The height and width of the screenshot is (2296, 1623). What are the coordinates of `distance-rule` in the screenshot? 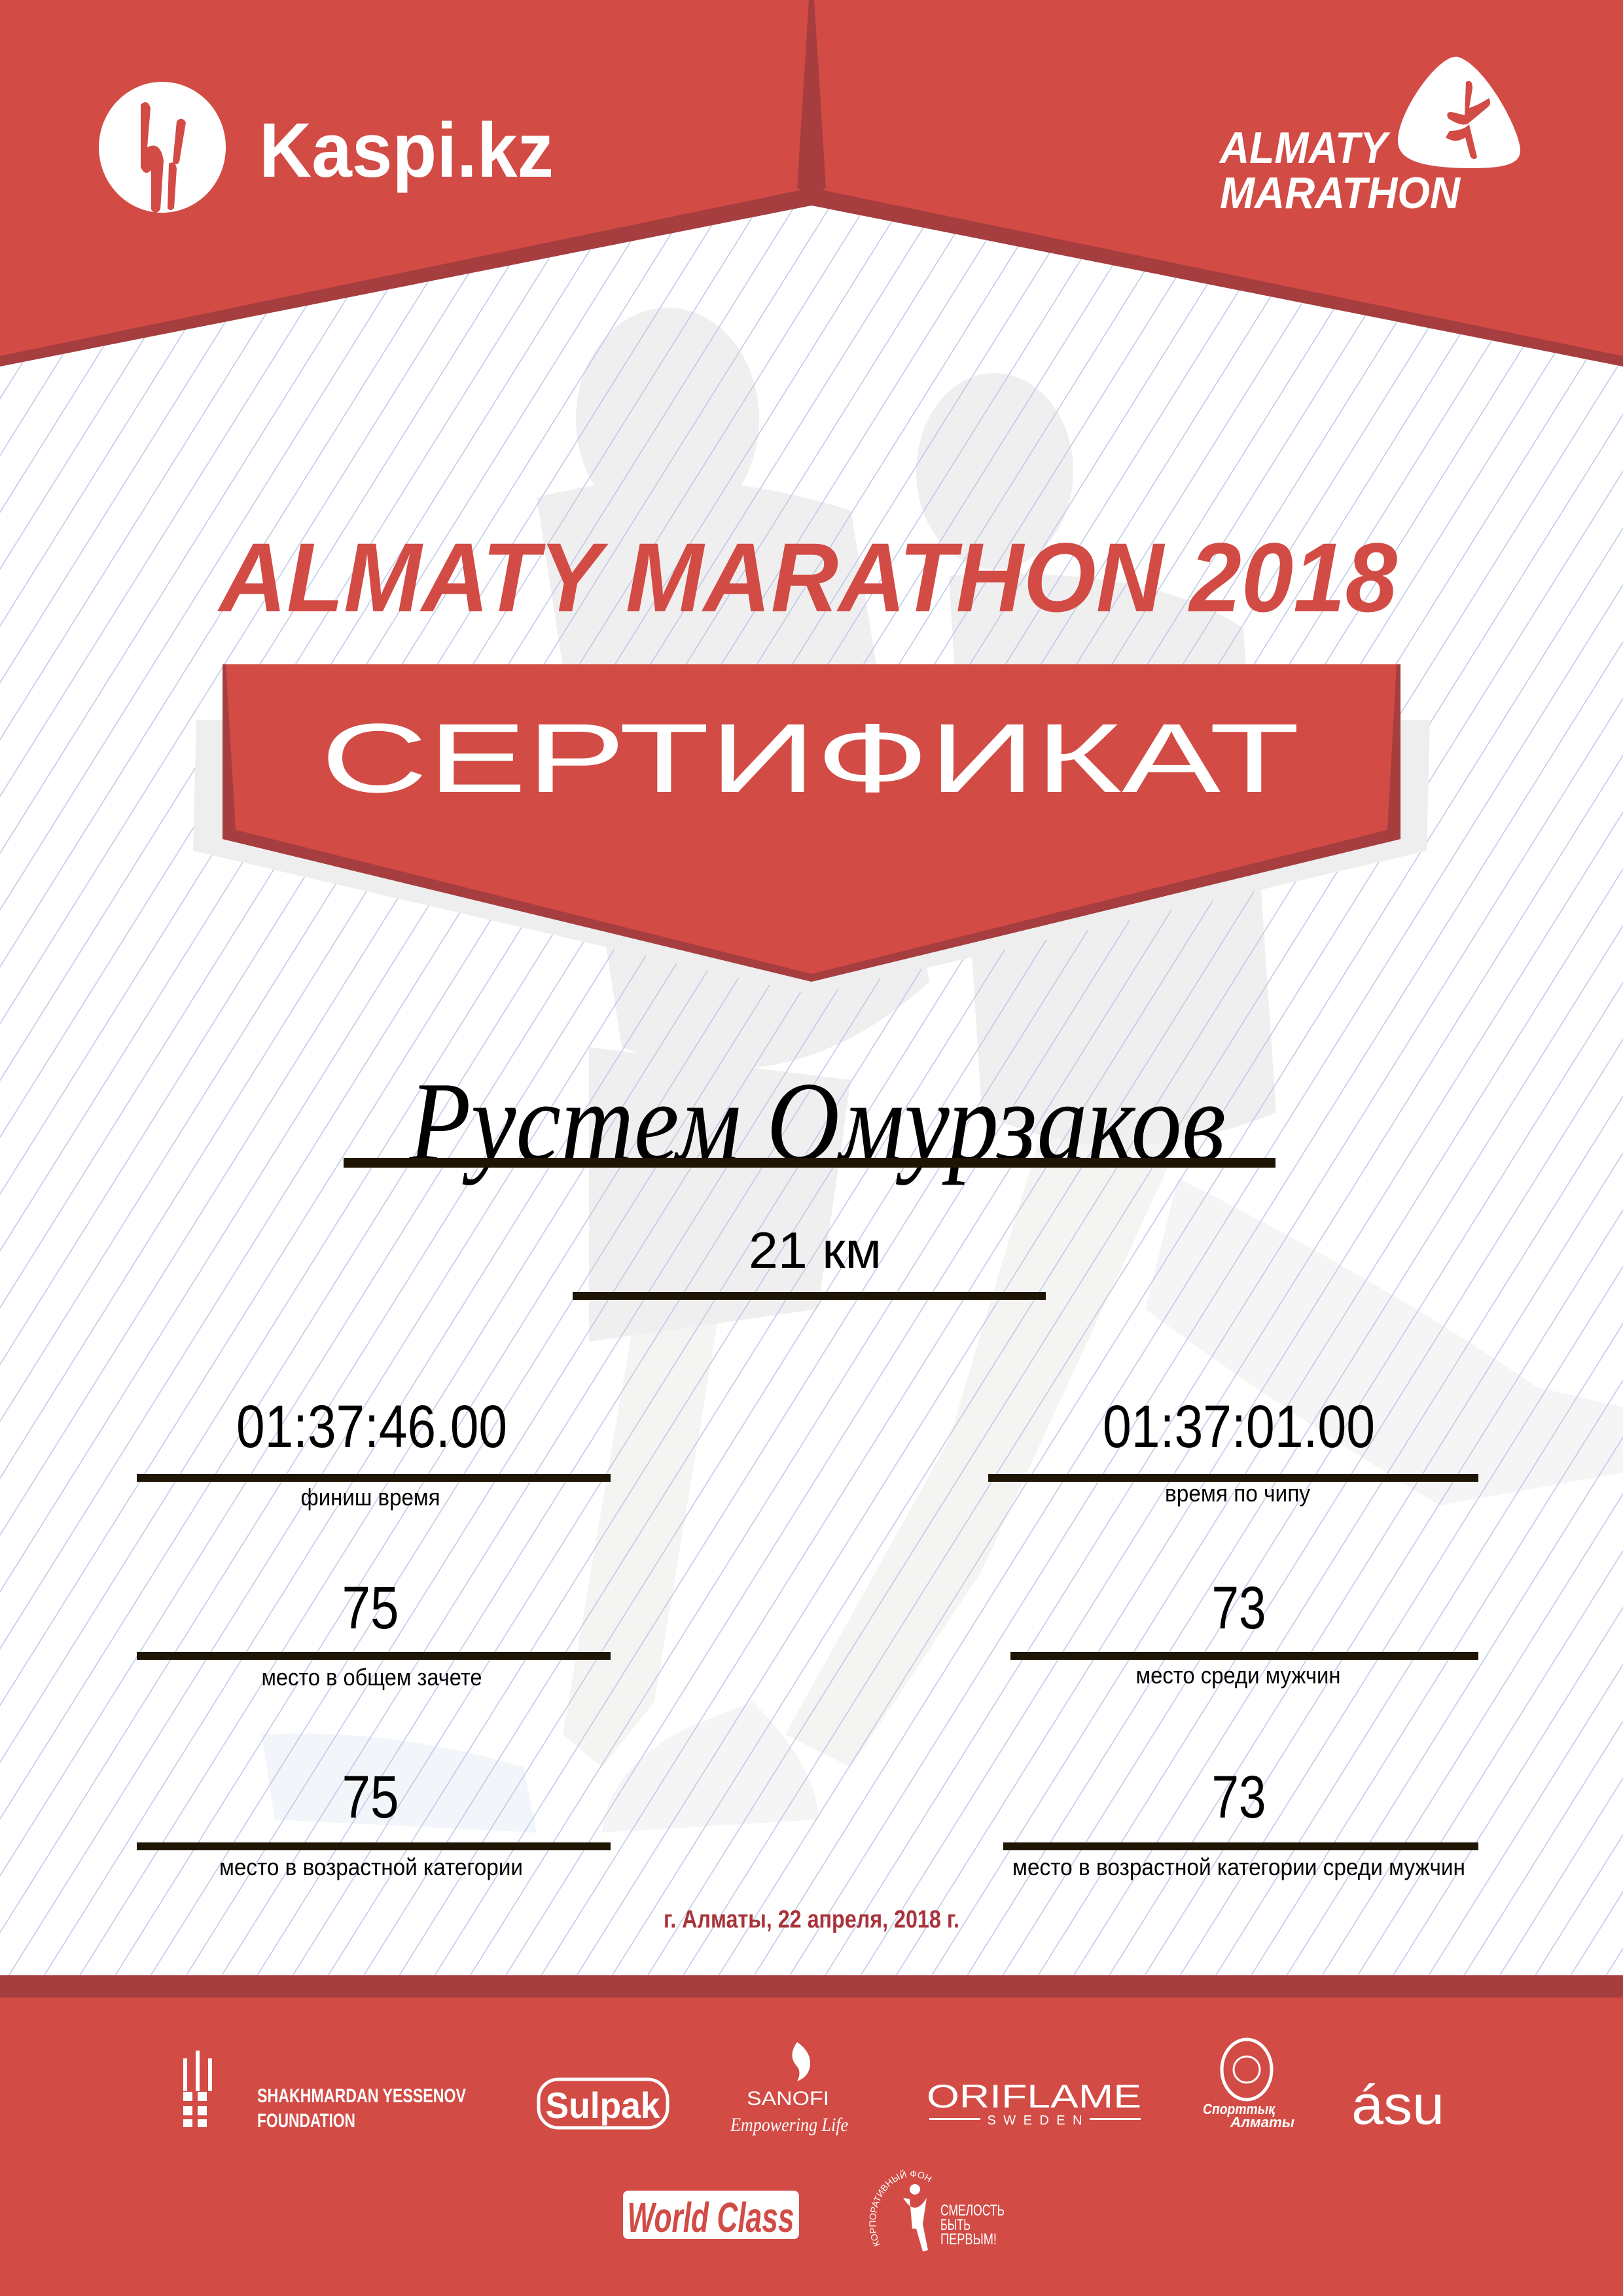 It's located at (810, 1296).